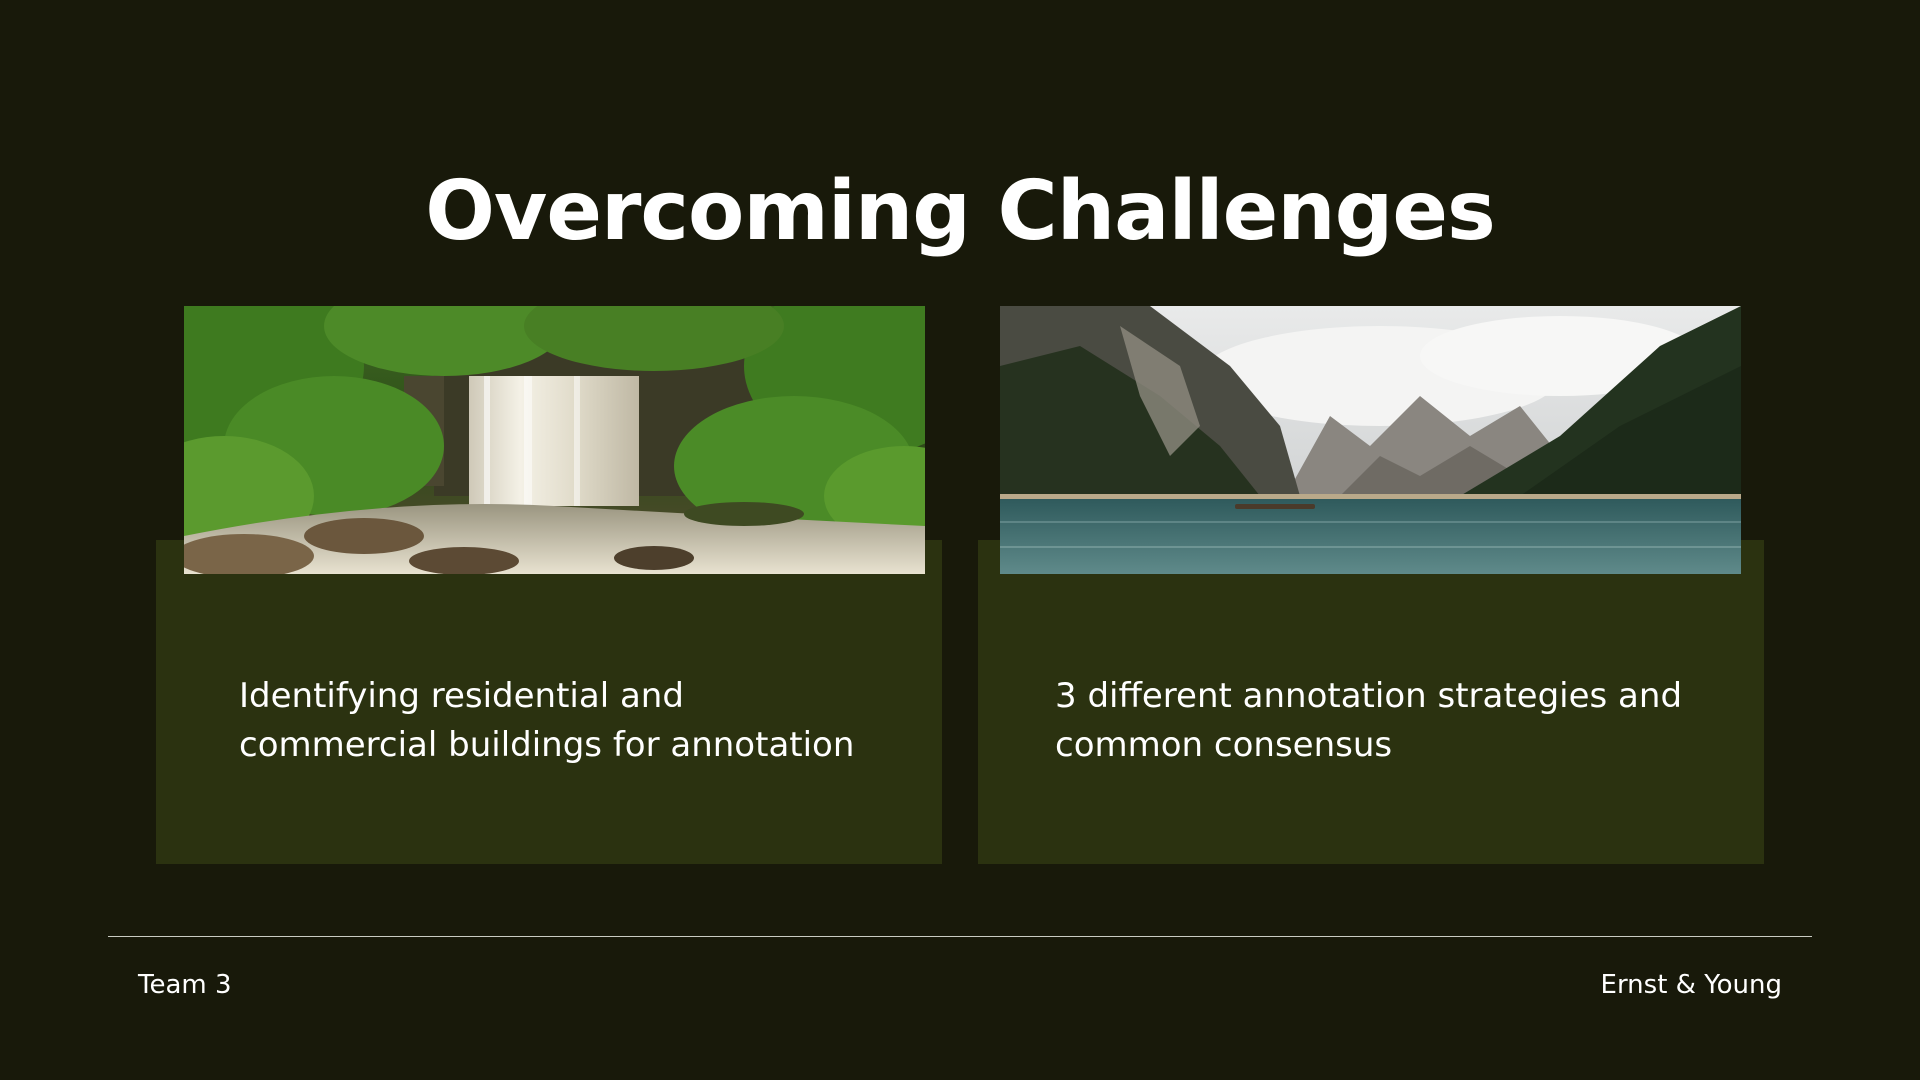  Describe the element at coordinates (960, 936) in the screenshot. I see `footer-divider` at that location.